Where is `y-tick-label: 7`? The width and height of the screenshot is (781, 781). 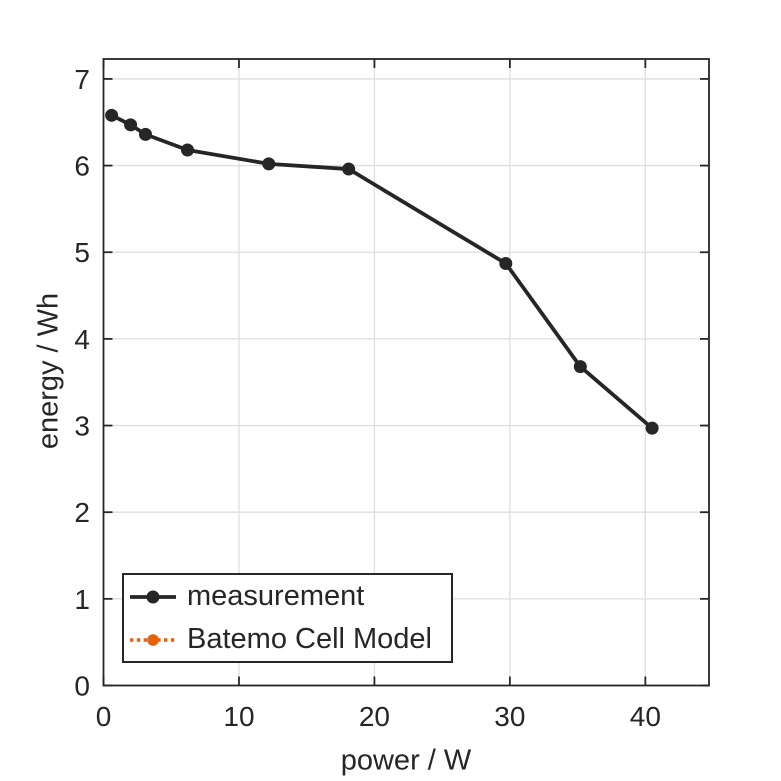 y-tick-label: 7 is located at coordinates (82, 79).